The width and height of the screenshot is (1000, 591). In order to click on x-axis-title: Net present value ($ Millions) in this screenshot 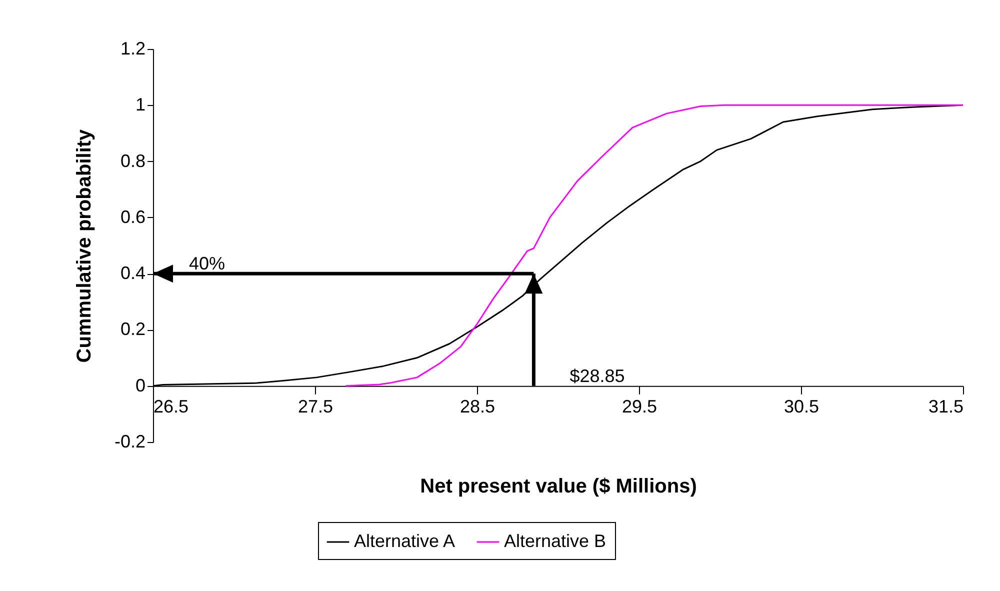, I will do `click(558, 486)`.